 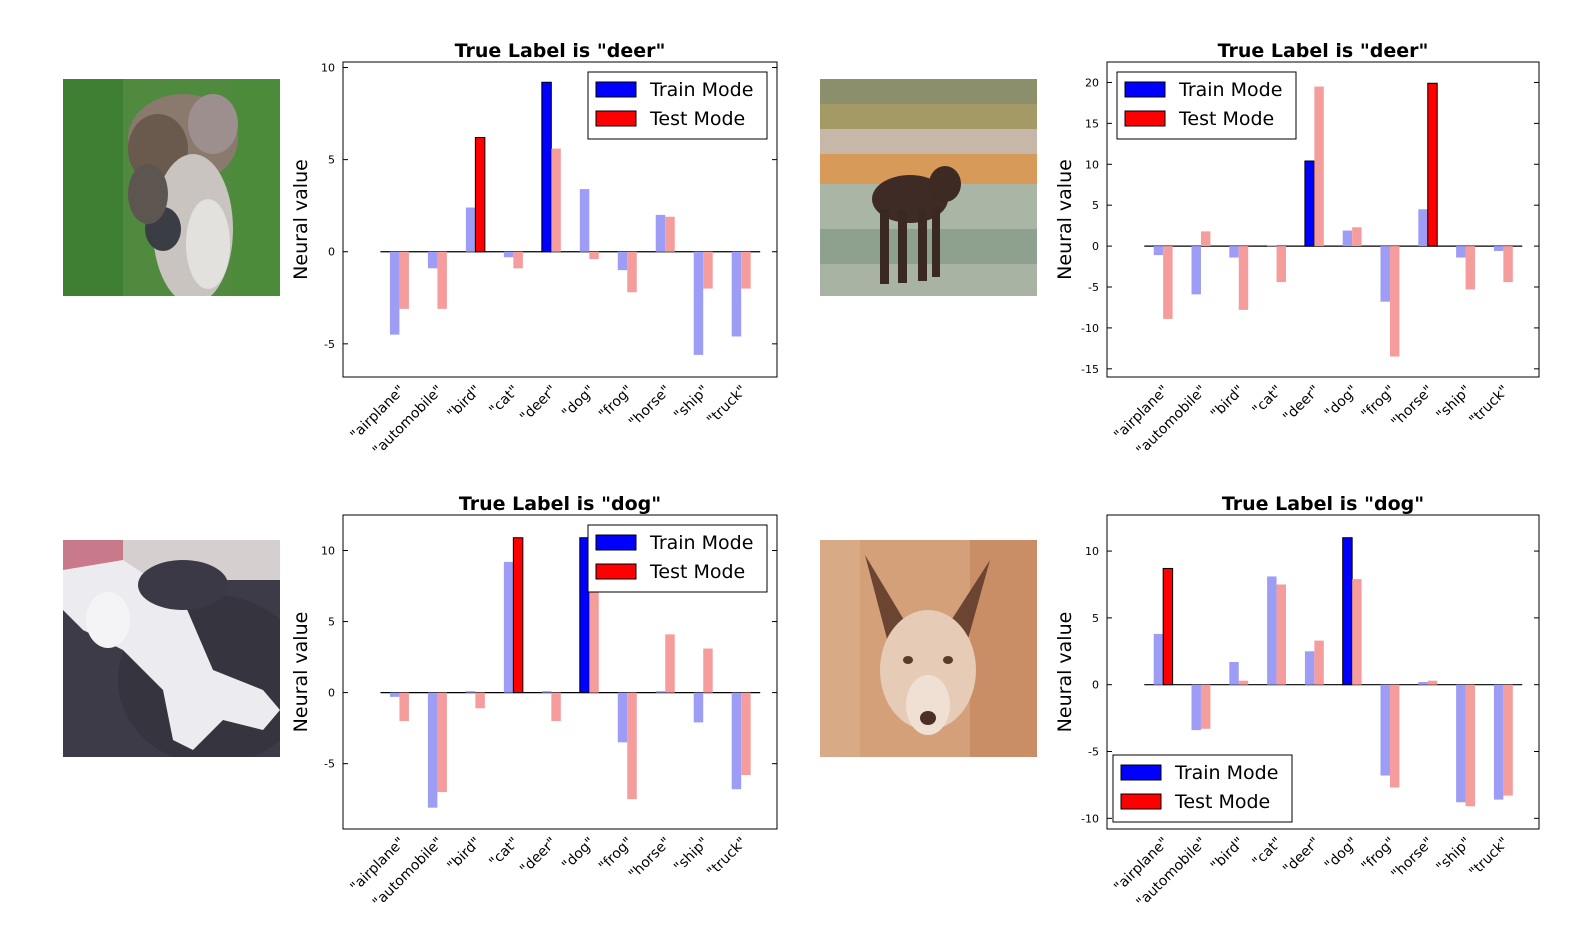 What do you see at coordinates (1323, 504) in the screenshot?
I see `chart-title: True Label is "dog"` at bounding box center [1323, 504].